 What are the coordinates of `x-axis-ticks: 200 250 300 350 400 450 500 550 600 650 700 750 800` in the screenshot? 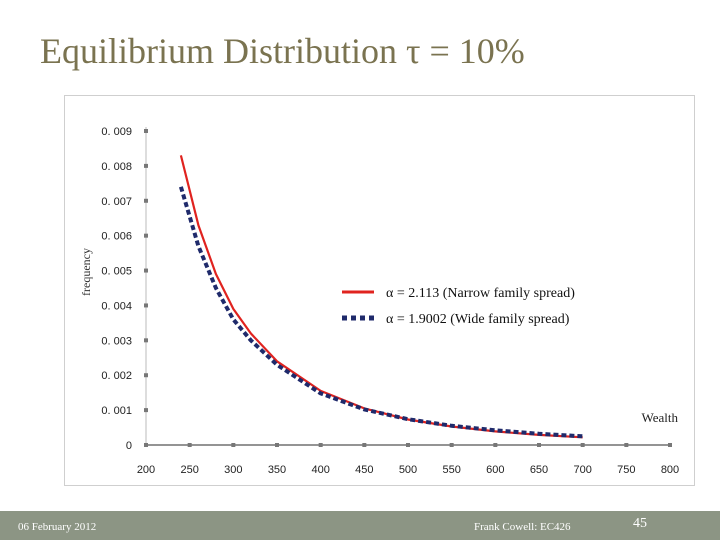 It's located at (408, 459).